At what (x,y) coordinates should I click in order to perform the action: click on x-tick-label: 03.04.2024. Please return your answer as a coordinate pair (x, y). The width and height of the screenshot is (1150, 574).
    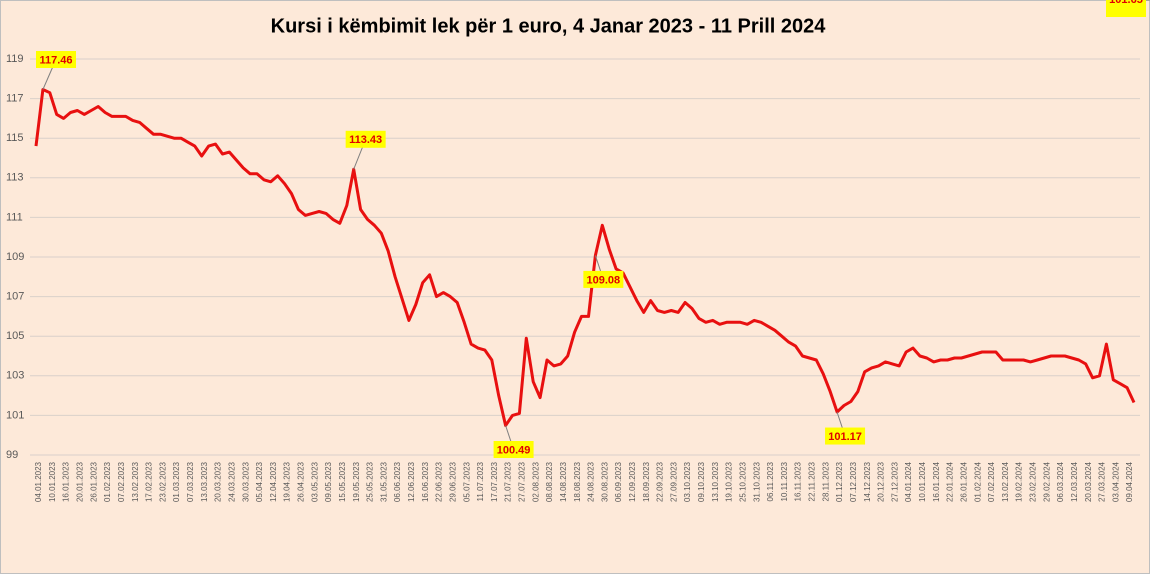
    Looking at the image, I should click on (1115, 481).